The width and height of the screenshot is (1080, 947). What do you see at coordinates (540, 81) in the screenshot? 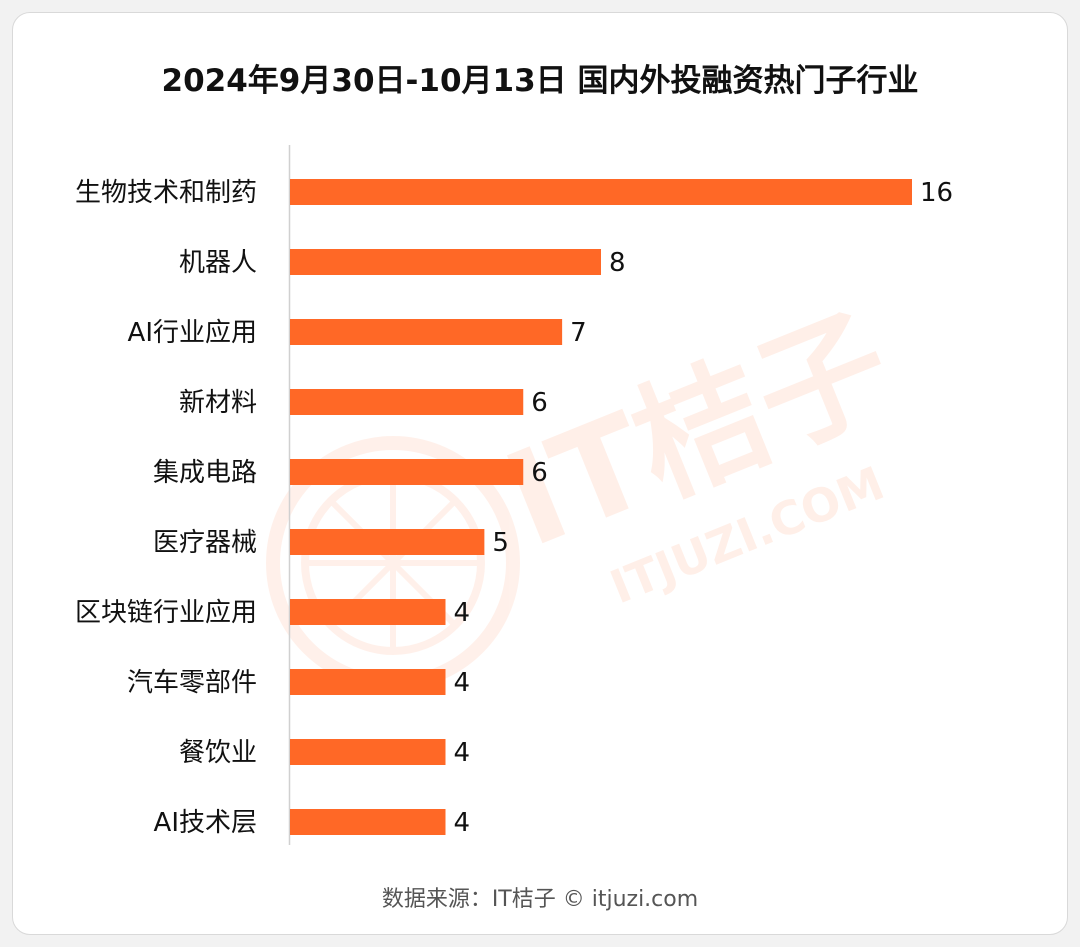
I see `chart-title: 2024年9月30日-10月13日 国内外投融资热门子行业` at bounding box center [540, 81].